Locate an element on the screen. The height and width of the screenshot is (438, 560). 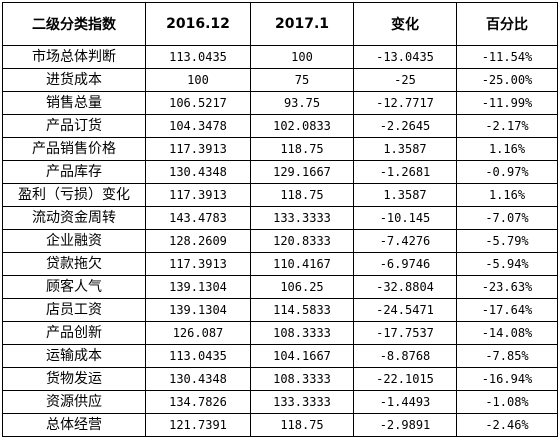
header-2017-1: 2017.1 is located at coordinates (302, 24).